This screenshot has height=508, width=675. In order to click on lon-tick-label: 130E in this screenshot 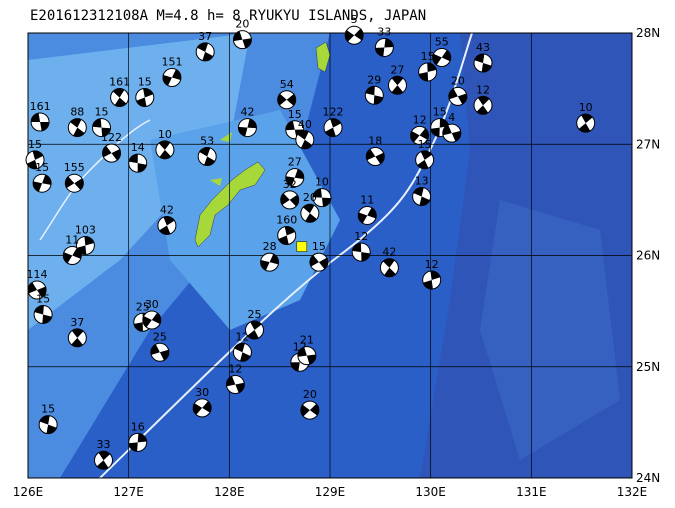, I will do `click(430, 492)`.